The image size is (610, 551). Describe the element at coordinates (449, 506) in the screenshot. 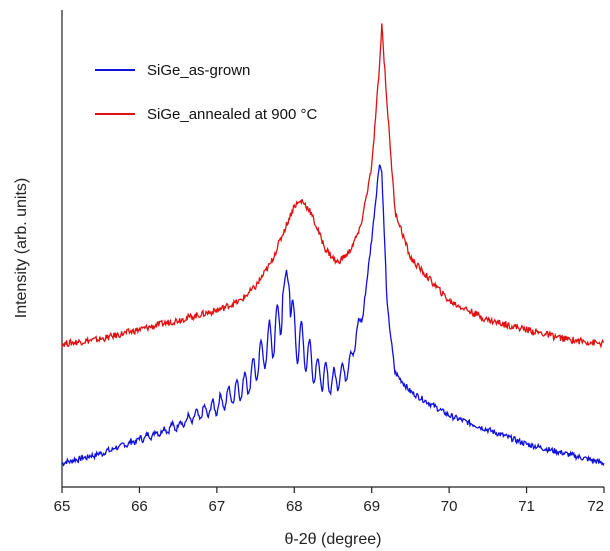

I see `x-tick-label-70: 70` at that location.